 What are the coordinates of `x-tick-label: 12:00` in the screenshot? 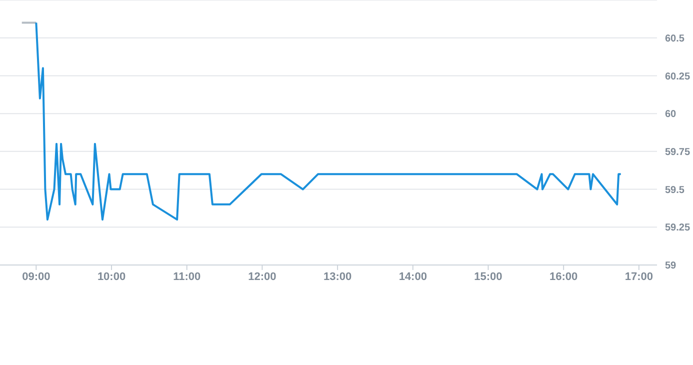 It's located at (262, 276).